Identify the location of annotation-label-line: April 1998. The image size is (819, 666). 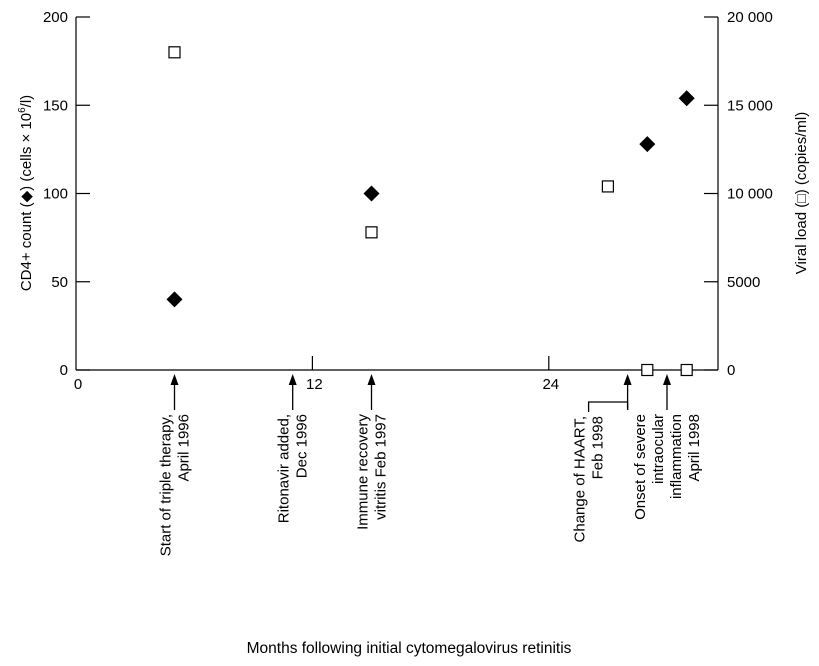
(694, 448).